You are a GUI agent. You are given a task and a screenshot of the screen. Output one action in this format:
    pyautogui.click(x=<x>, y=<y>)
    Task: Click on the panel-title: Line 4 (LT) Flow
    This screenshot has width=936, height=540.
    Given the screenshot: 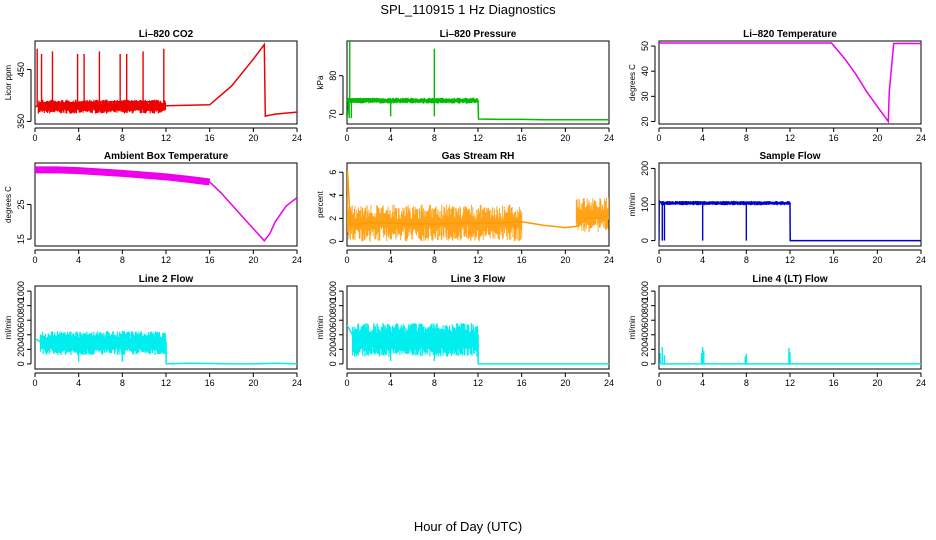 What is the action you would take?
    pyautogui.click(x=790, y=279)
    